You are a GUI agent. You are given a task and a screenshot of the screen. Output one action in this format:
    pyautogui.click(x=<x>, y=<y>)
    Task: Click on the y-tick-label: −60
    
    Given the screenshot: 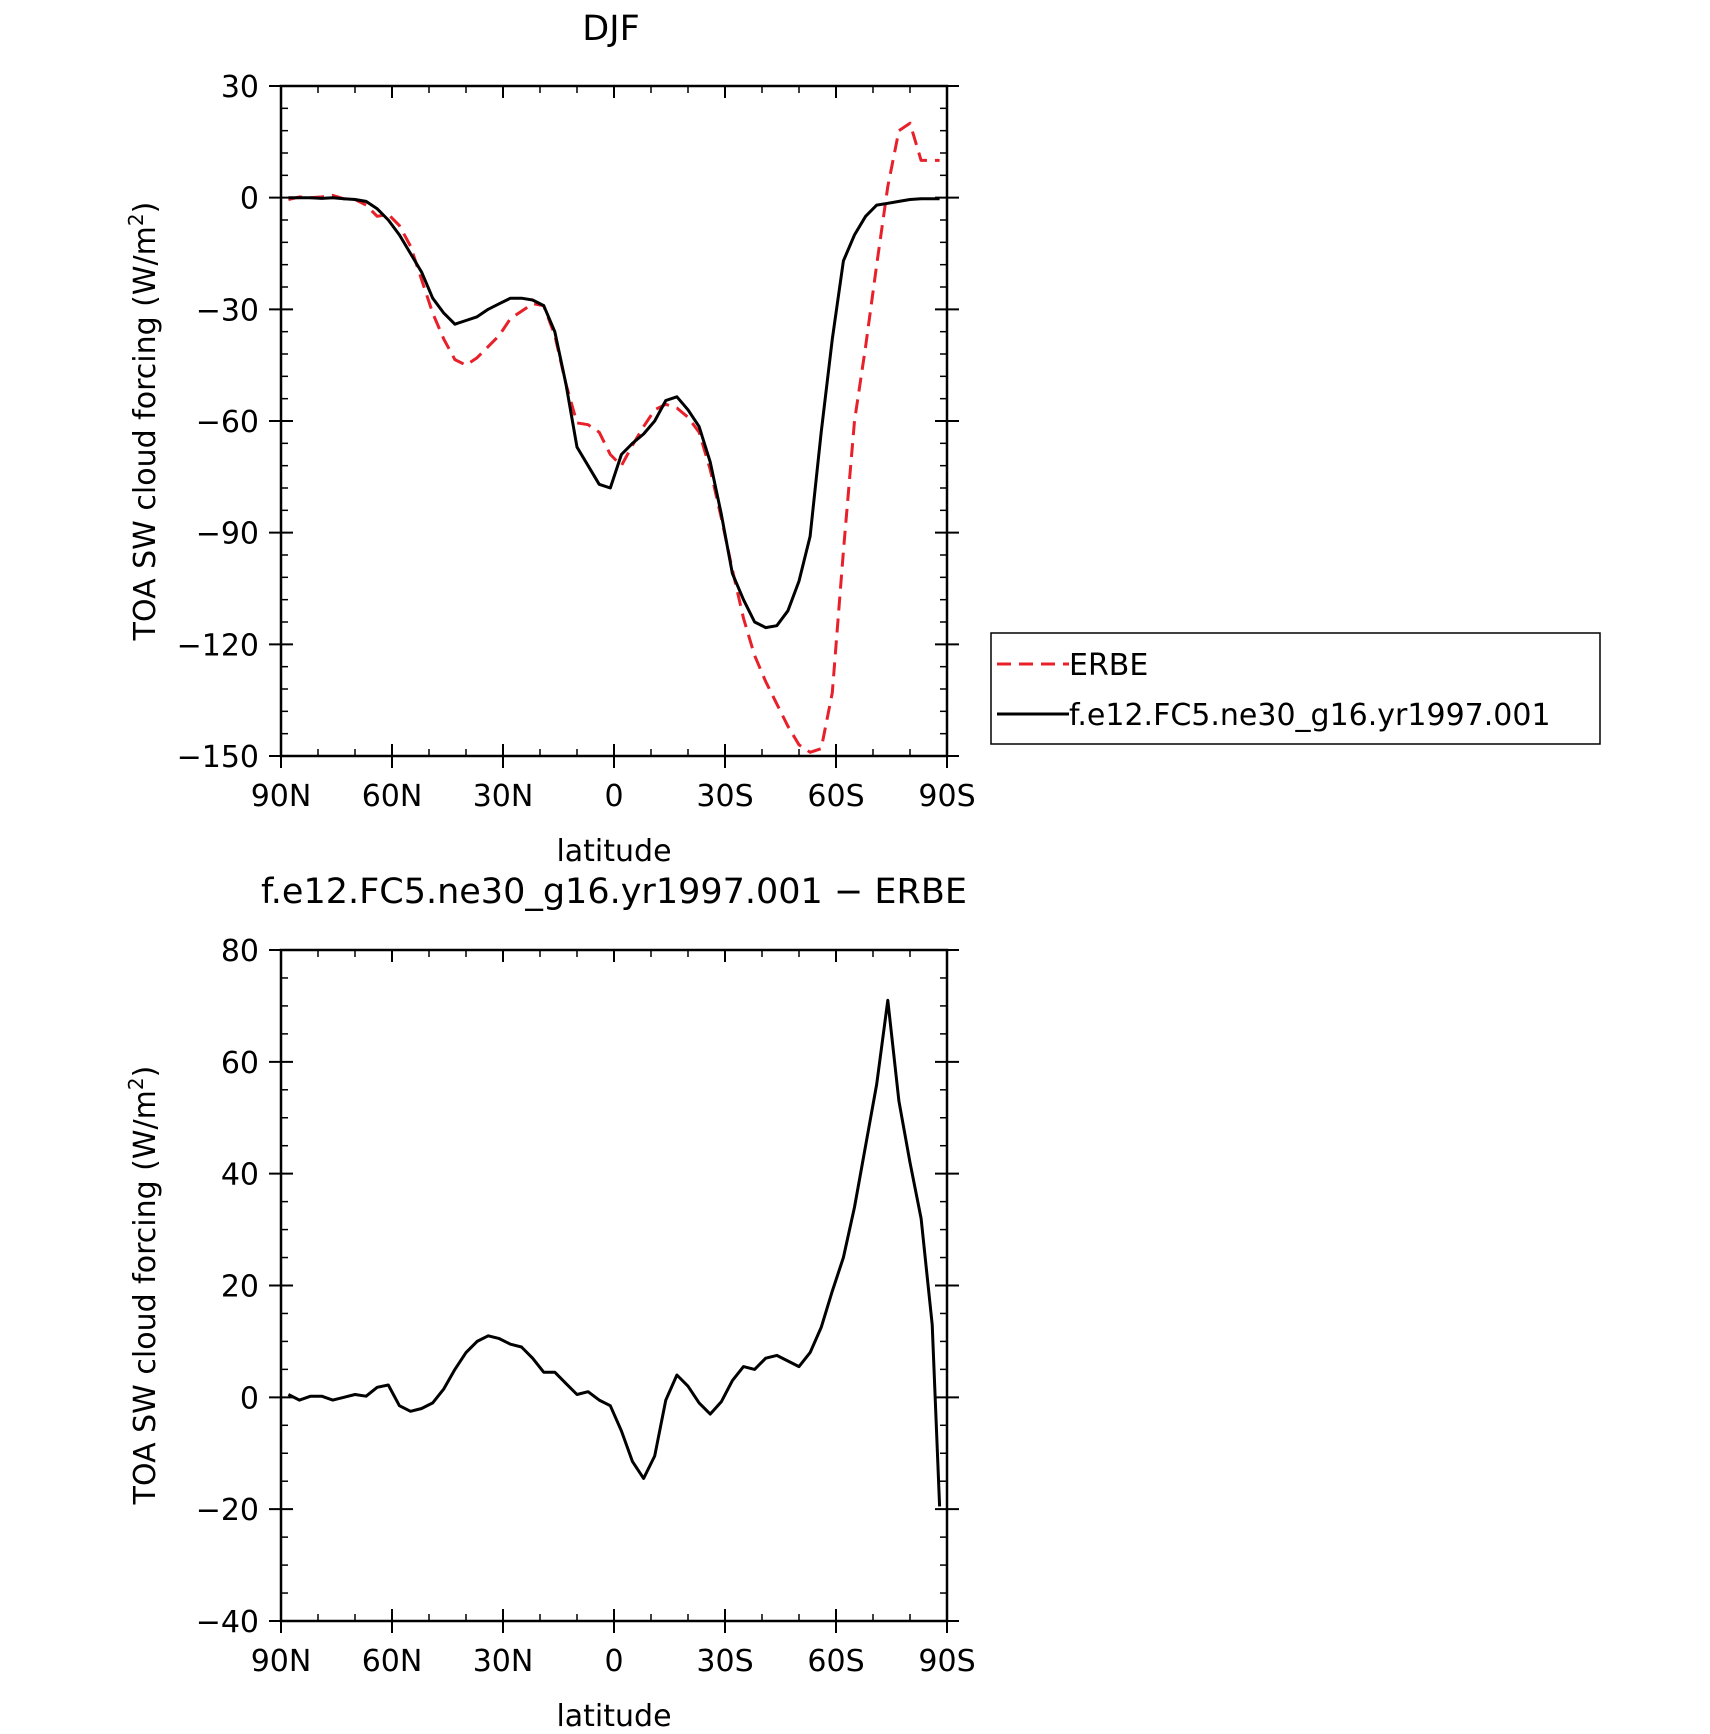 What is the action you would take?
    pyautogui.click(x=227, y=422)
    